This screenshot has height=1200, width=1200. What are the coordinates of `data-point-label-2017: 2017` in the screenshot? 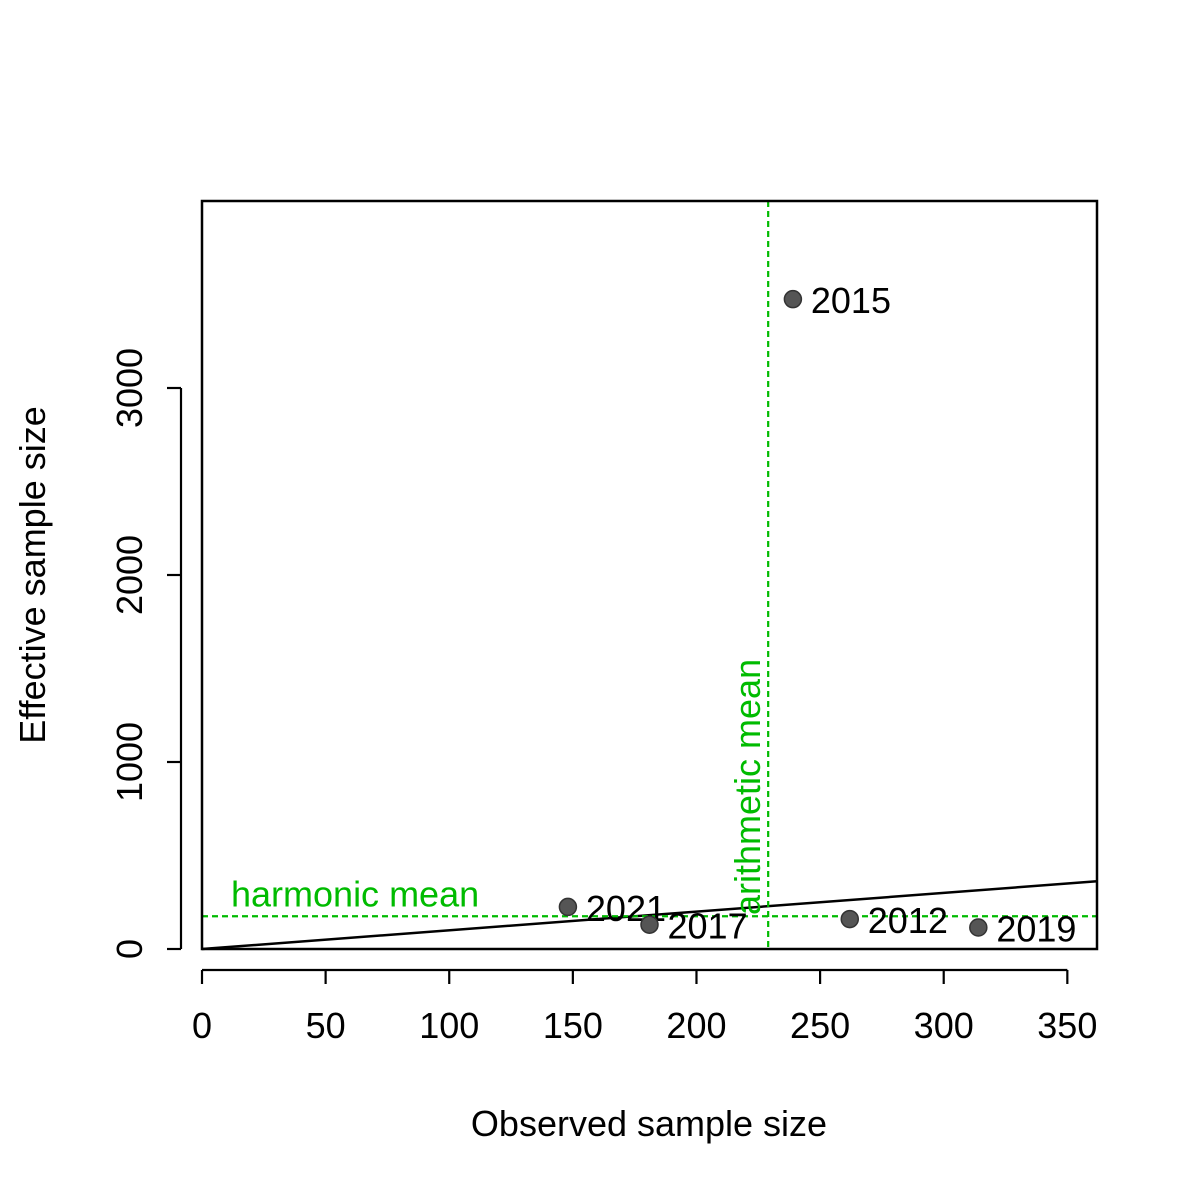 It's located at (708, 926).